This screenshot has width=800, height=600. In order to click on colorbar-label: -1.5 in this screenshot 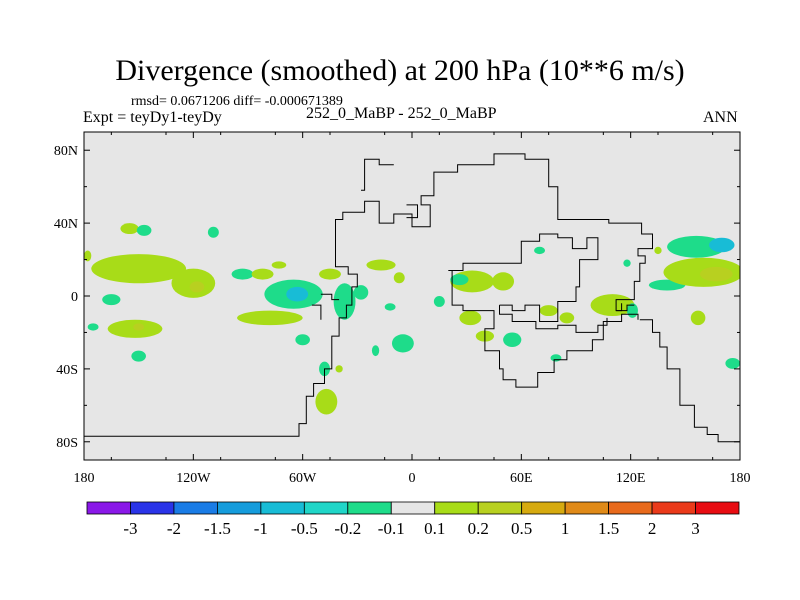, I will do `click(217, 528)`.